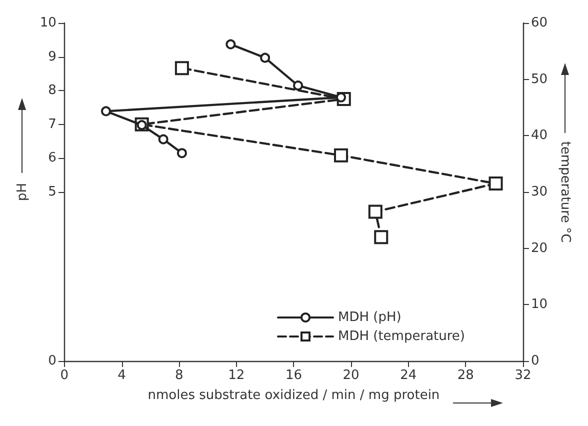 Image resolution: width=588 pixels, height=426 pixels. Describe the element at coordinates (52, 90) in the screenshot. I see `y-tick-label: 8` at that location.